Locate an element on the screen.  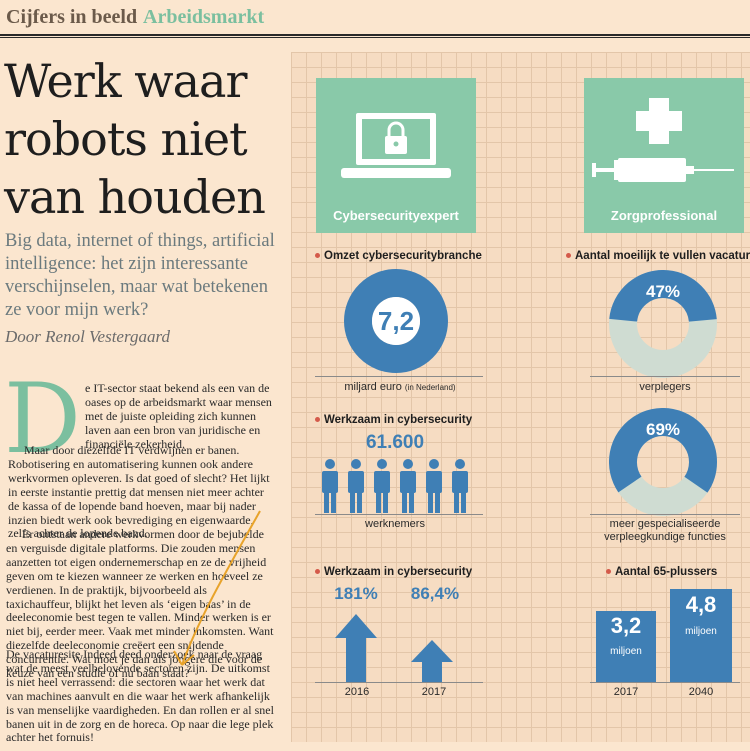
headline-line: robots niet is located at coordinates (126, 139).